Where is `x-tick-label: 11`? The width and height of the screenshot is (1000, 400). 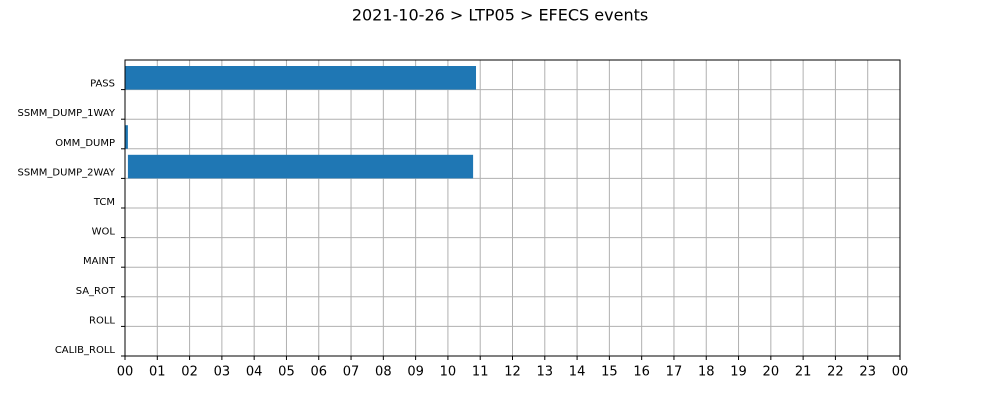
x-tick-label: 11 is located at coordinates (480, 372).